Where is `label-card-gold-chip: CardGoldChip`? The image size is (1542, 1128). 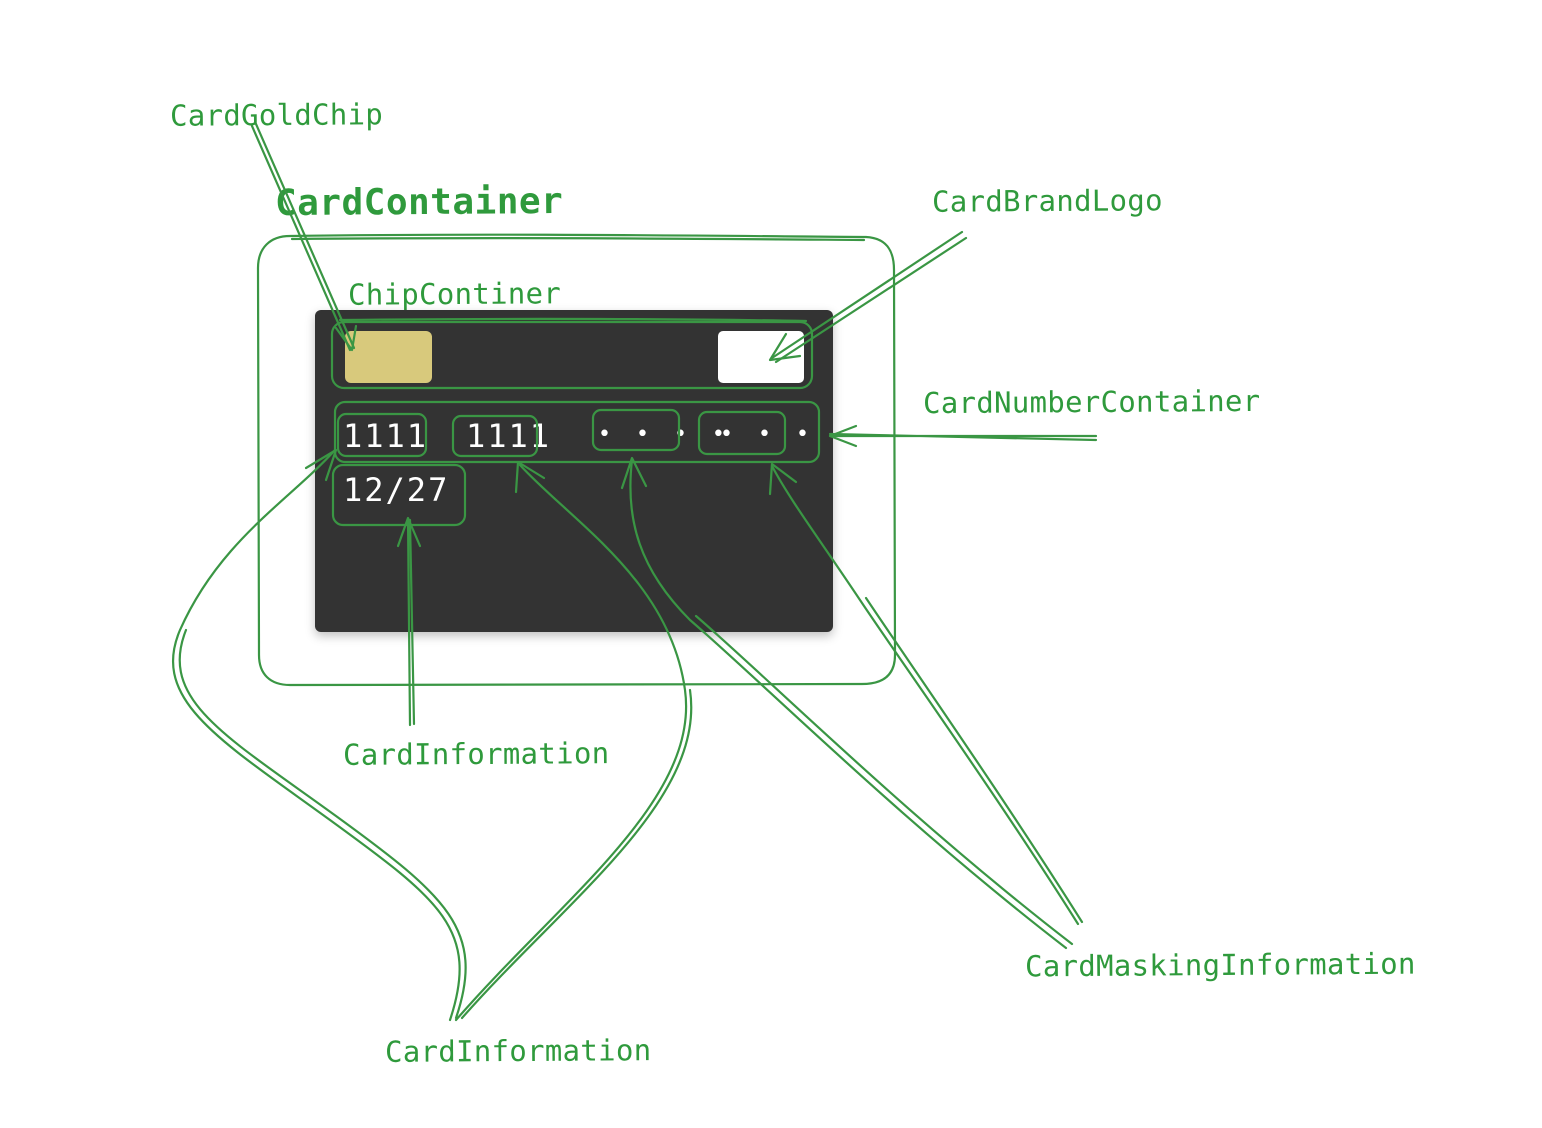 label-card-gold-chip: CardGoldChip is located at coordinates (276, 115).